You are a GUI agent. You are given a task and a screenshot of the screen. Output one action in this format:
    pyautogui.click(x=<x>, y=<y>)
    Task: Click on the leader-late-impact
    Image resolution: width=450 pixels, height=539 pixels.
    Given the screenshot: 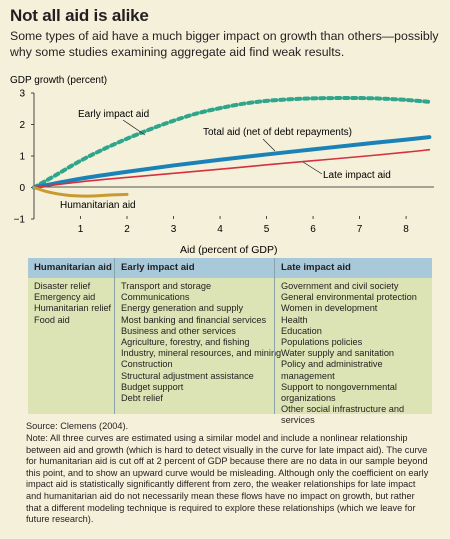 What is the action you would take?
    pyautogui.click(x=312, y=168)
    